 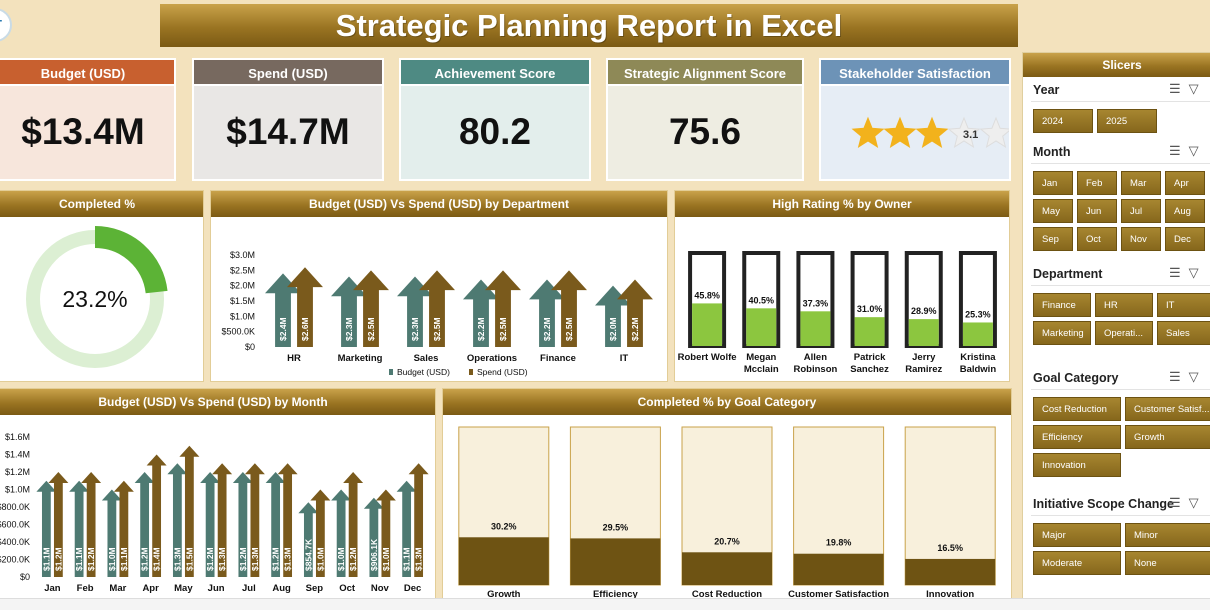 I want to click on kpi-card-stakeholder-satisfaction: Stakeholder Satisfaction 3.1, so click(x=915, y=119).